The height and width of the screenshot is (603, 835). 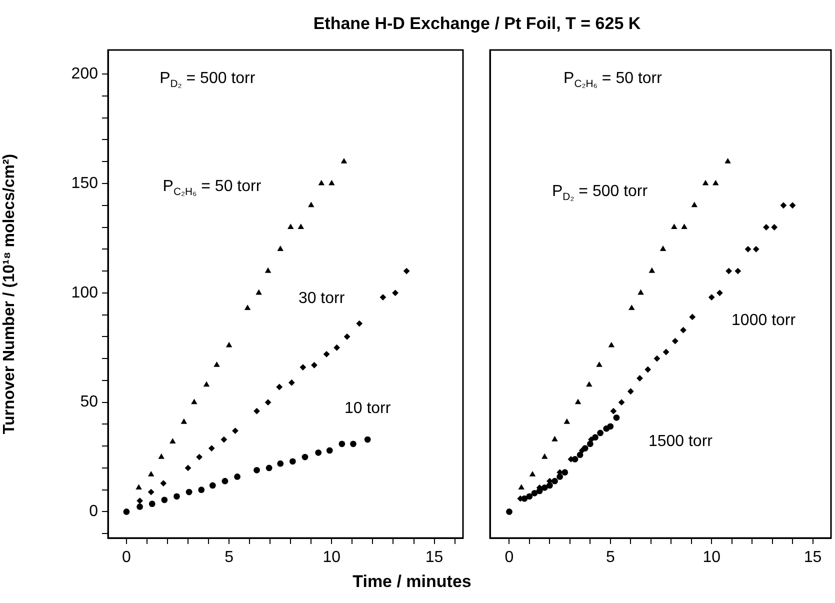 I want to click on annotation: P$_{D₂}$ = 500 torr, so click(x=208, y=80).